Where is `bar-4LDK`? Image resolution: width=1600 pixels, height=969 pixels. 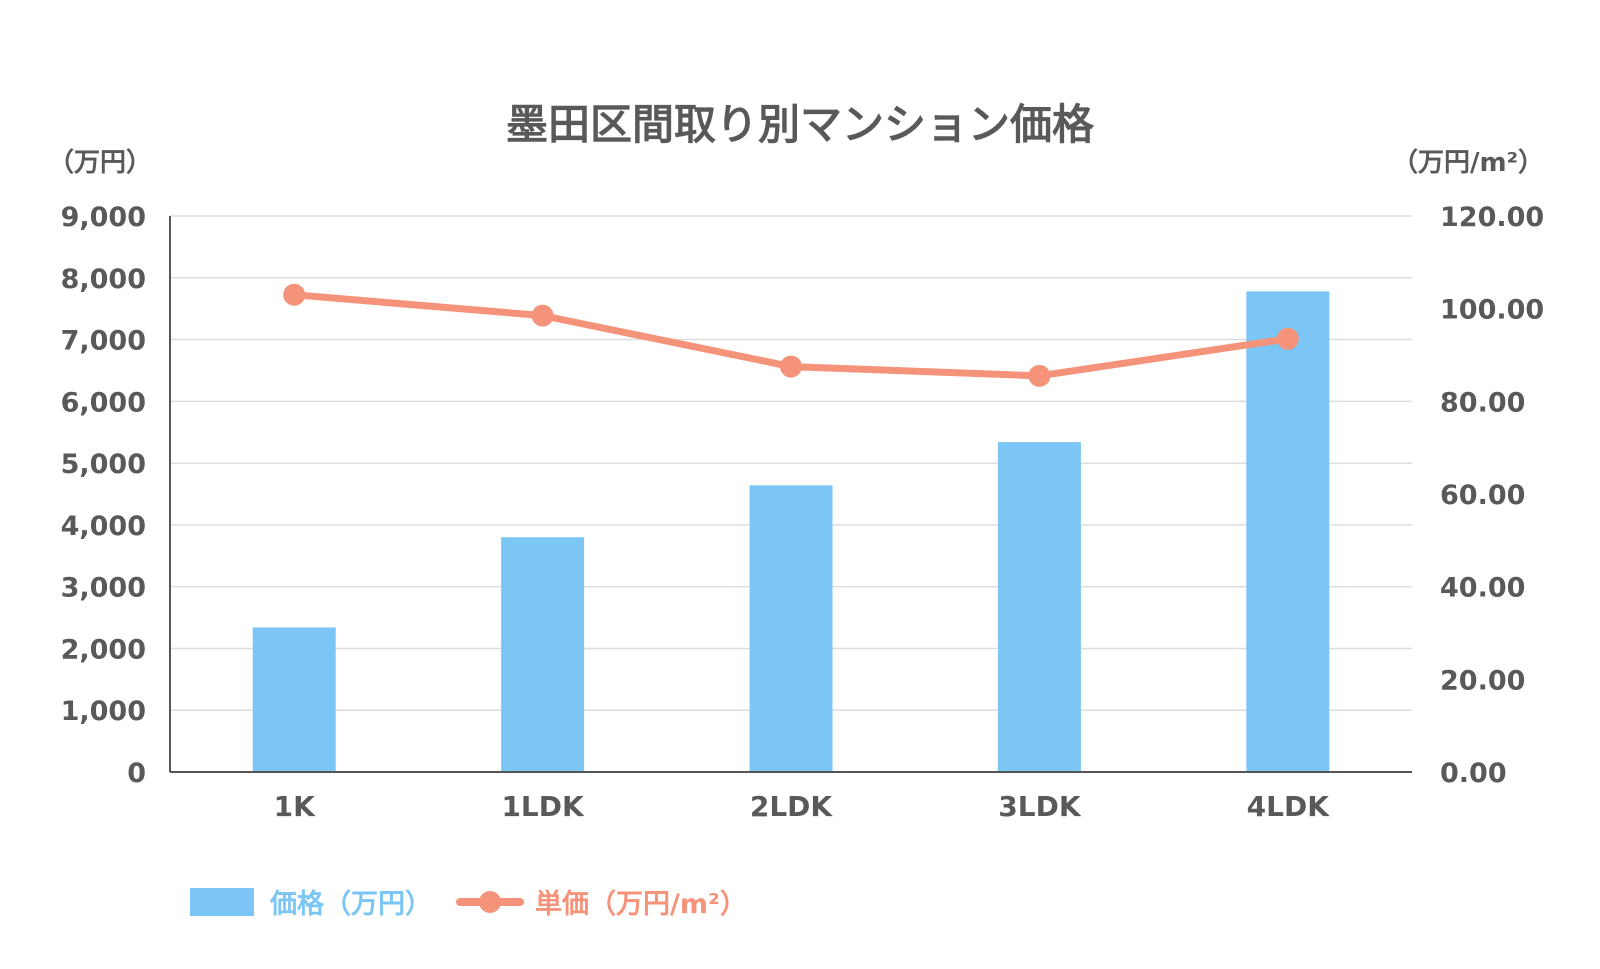
bar-4LDK is located at coordinates (1288, 531).